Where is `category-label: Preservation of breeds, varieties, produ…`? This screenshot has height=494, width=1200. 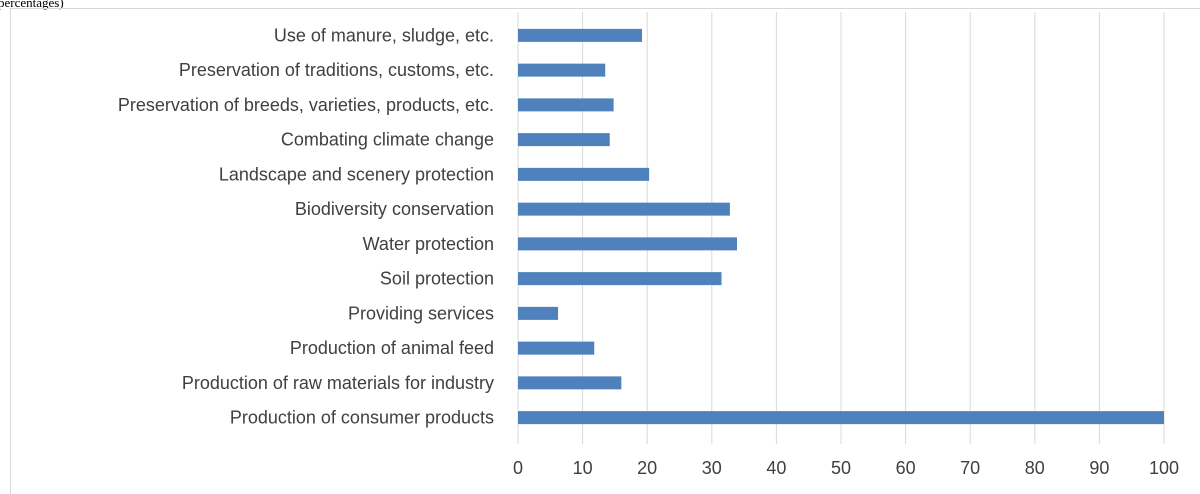 category-label: Preservation of breeds, varieties, produ… is located at coordinates (306, 105).